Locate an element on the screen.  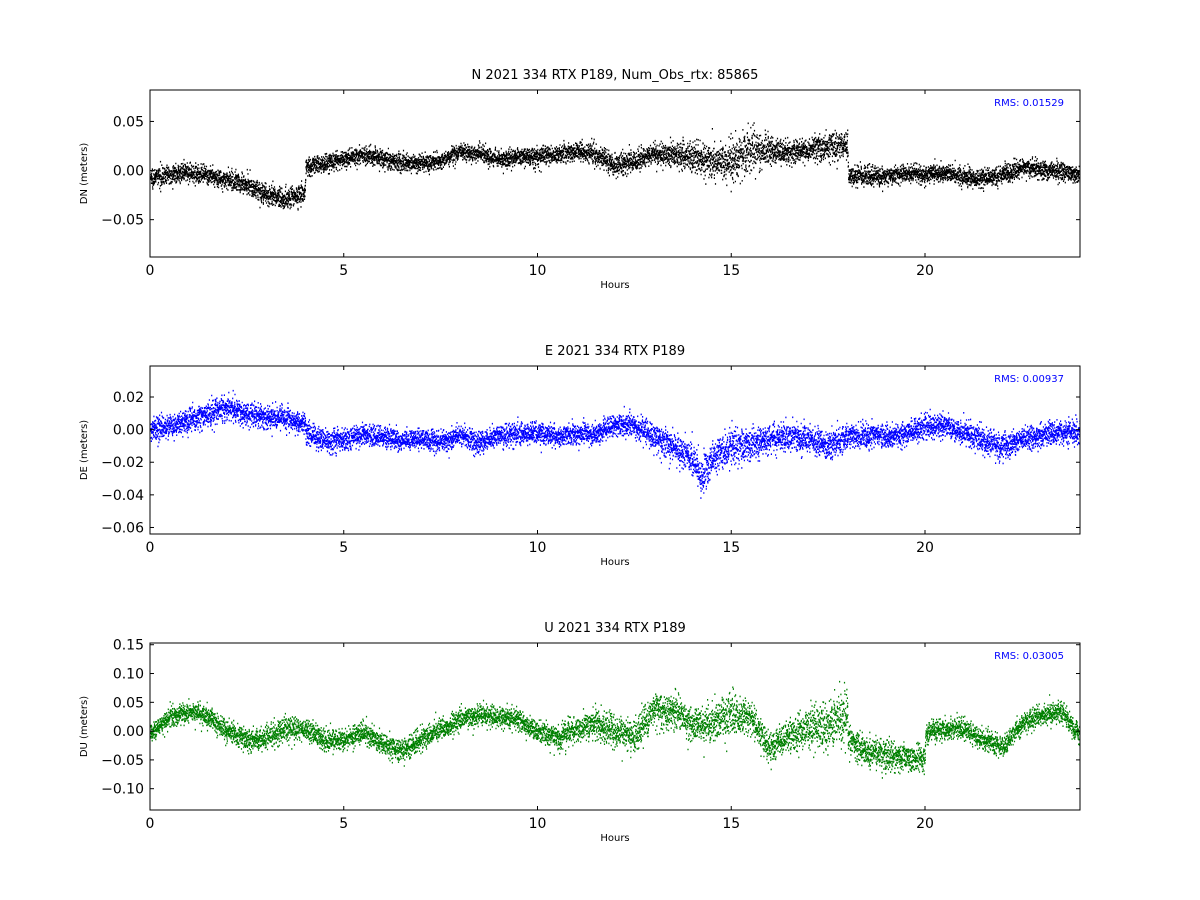
up-xtick-label: 5 is located at coordinates (343, 824).